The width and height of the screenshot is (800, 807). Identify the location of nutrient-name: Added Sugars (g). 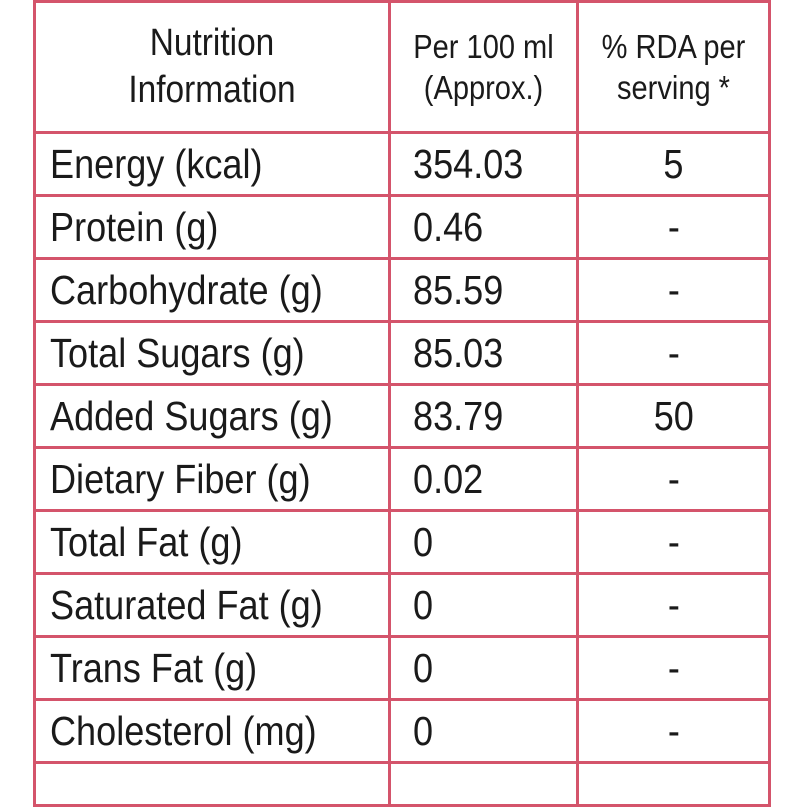
(212, 416).